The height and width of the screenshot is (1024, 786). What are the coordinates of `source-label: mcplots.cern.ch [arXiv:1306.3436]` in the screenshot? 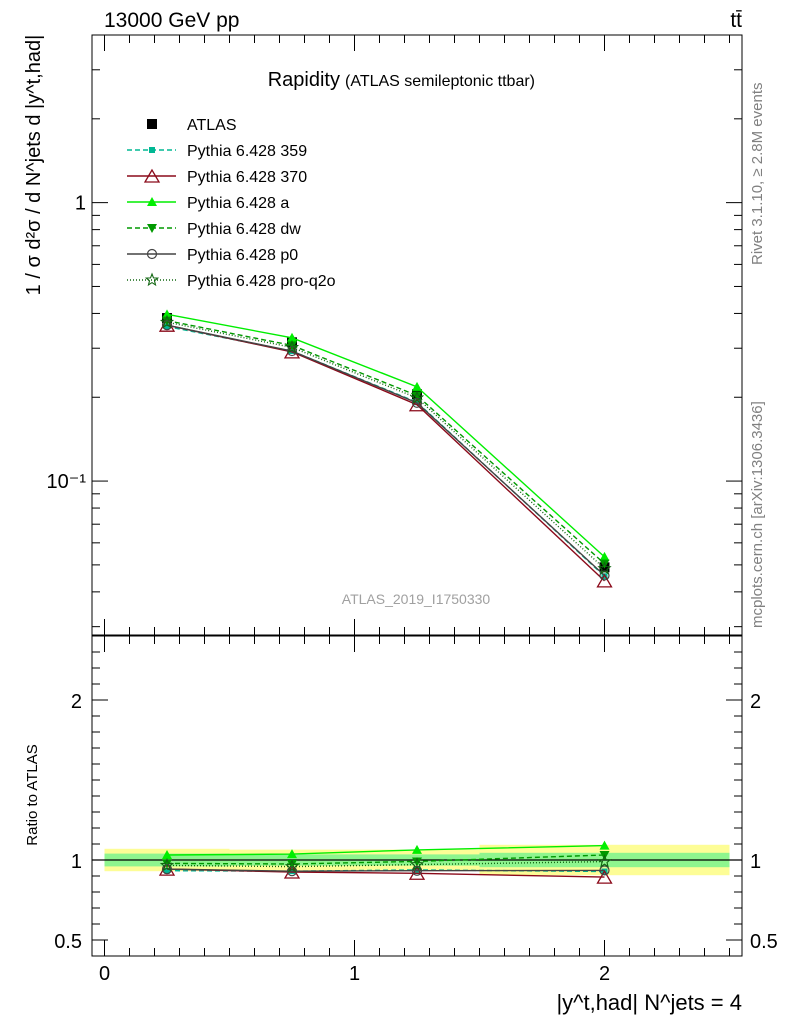 It's located at (757, 514).